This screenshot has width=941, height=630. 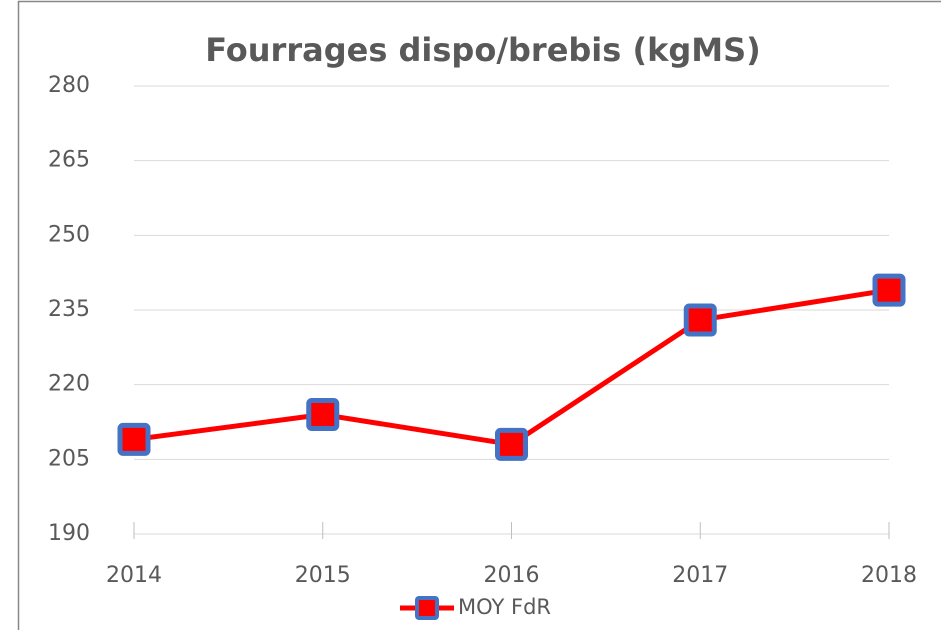 I want to click on y-tick-label: 280, so click(x=69, y=85).